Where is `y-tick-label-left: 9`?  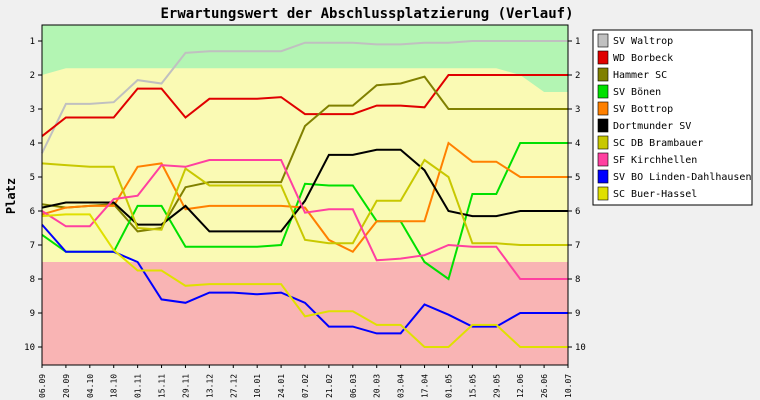 y-tick-label-left: 9 is located at coordinates (32, 314).